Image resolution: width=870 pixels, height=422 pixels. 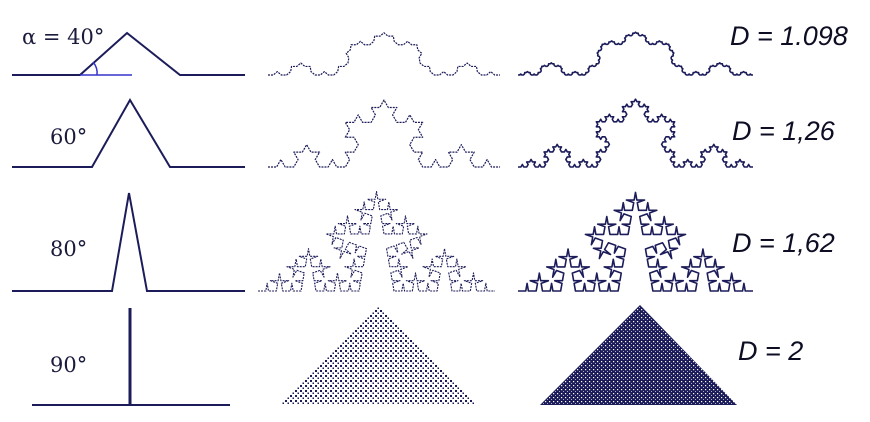 What do you see at coordinates (68, 249) in the screenshot?
I see `angle-label-80: 80°` at bounding box center [68, 249].